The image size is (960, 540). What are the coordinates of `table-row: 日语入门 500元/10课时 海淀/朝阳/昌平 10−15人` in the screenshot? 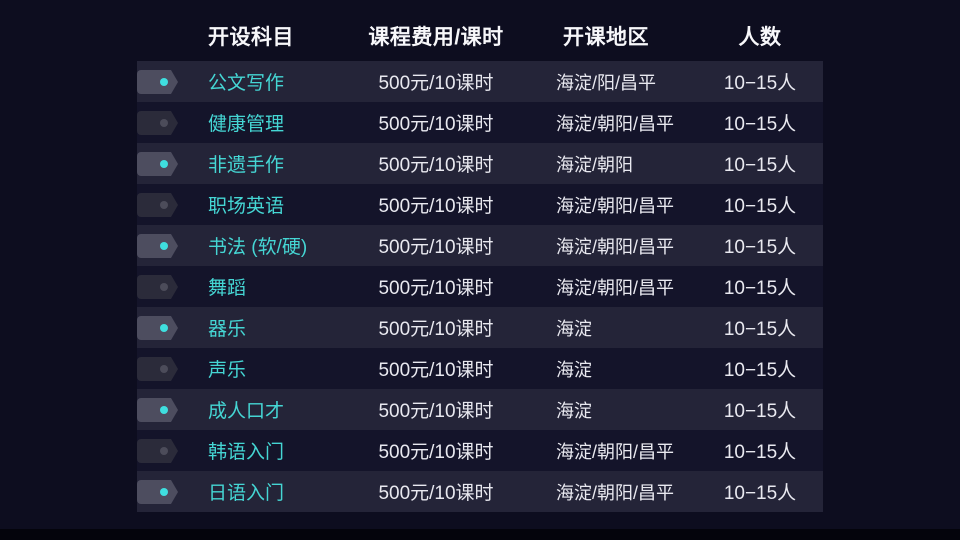 It's located at (480, 491).